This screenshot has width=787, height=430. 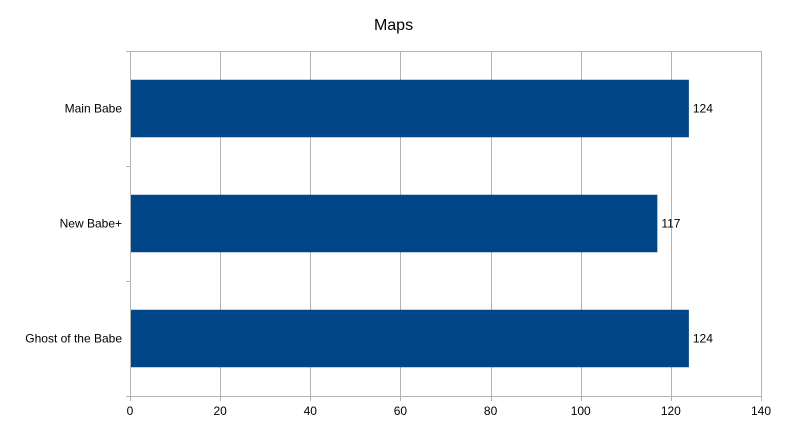 I want to click on x-tick-label: 120, so click(x=671, y=411).